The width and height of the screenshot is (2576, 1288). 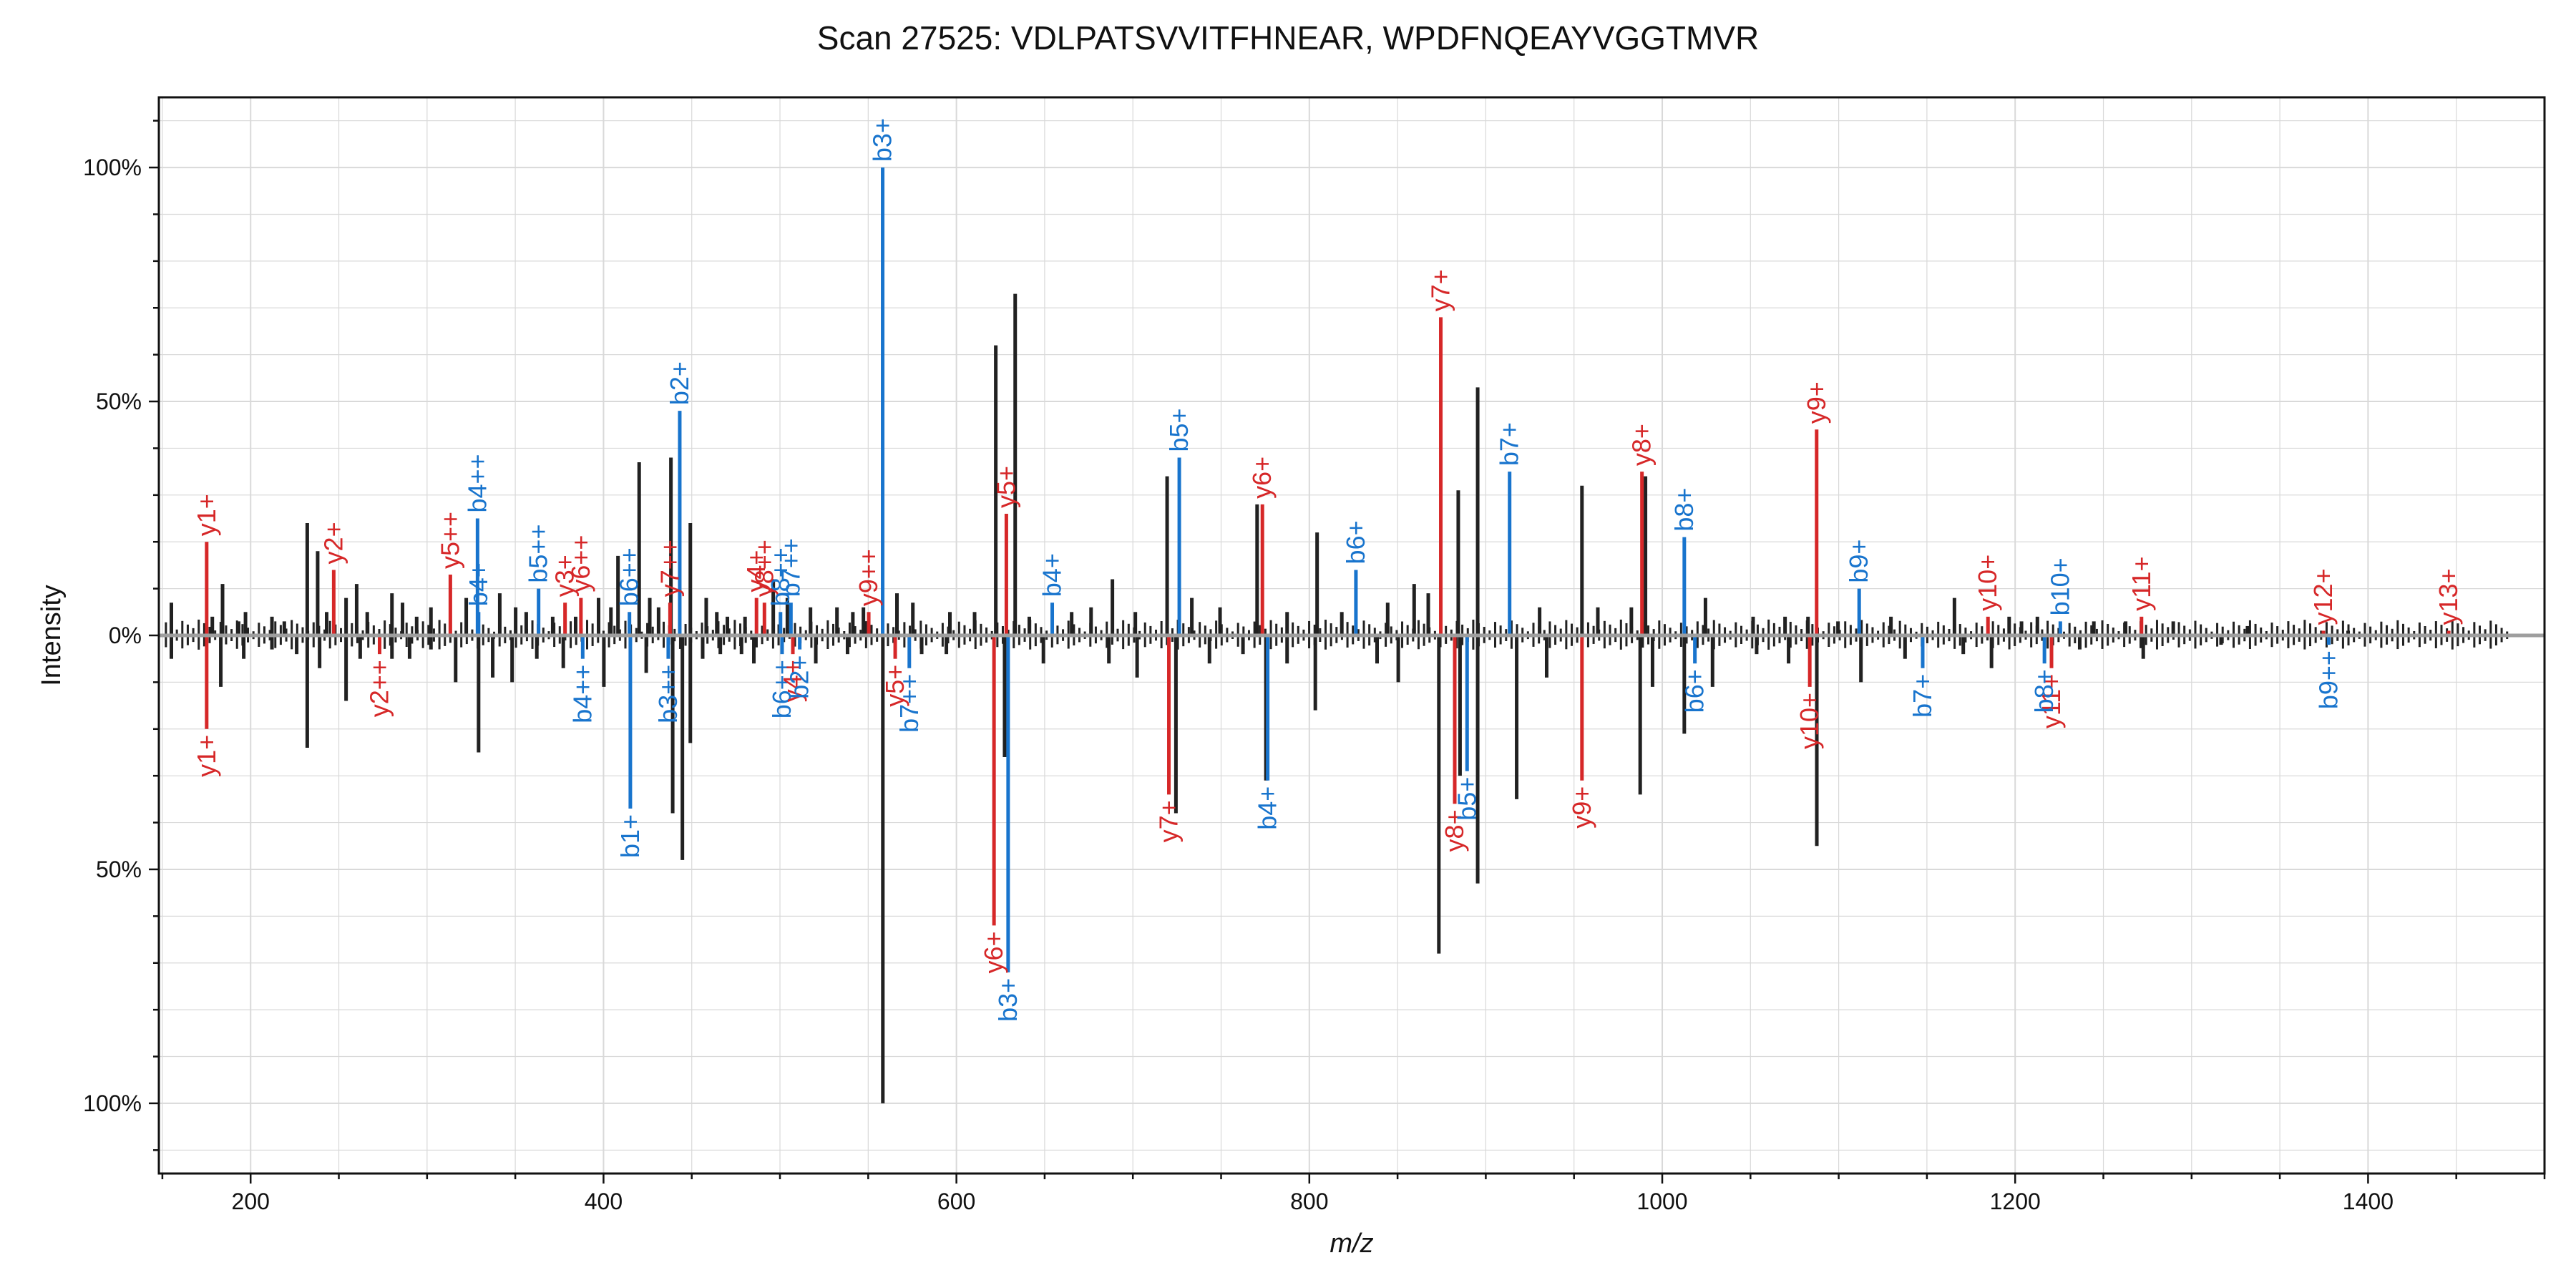 I want to click on ion-label-b5pp: b5++, so click(x=538, y=554).